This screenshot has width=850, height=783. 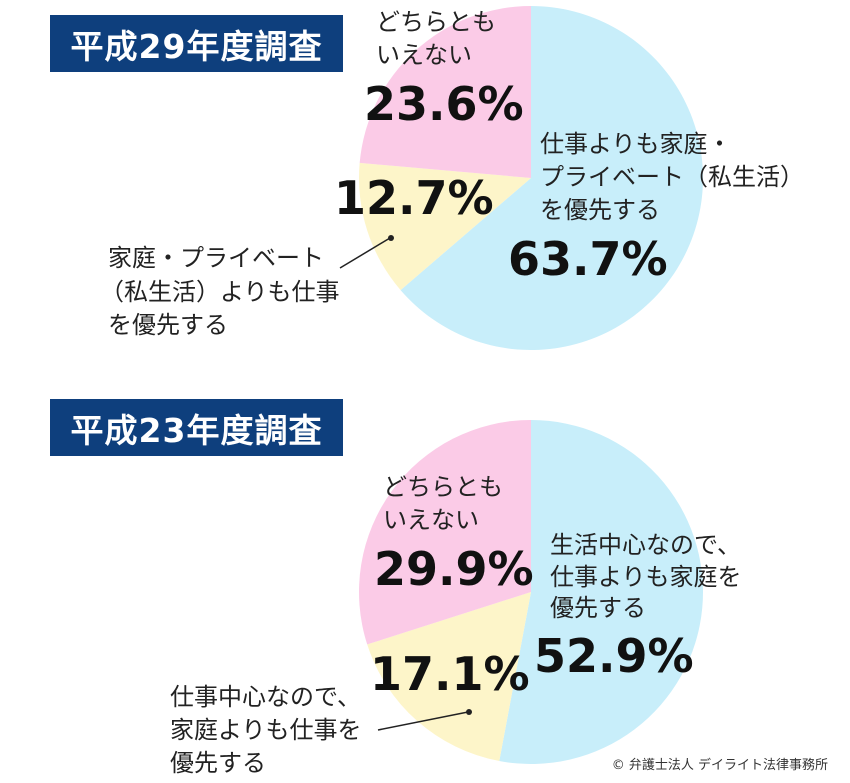 What do you see at coordinates (600, 210) in the screenshot?
I see `label-family-2017-l3: を優先する` at bounding box center [600, 210].